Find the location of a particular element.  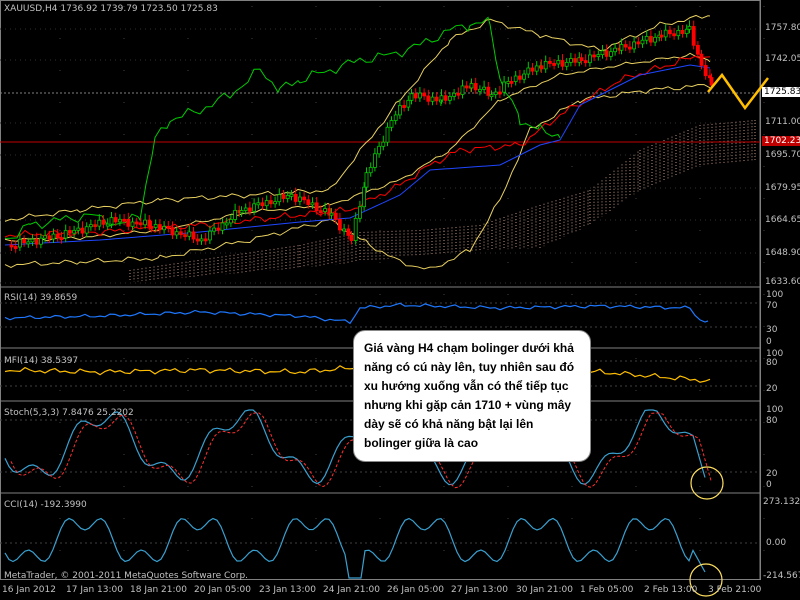

price-label: 1757.80 is located at coordinates (782, 28).